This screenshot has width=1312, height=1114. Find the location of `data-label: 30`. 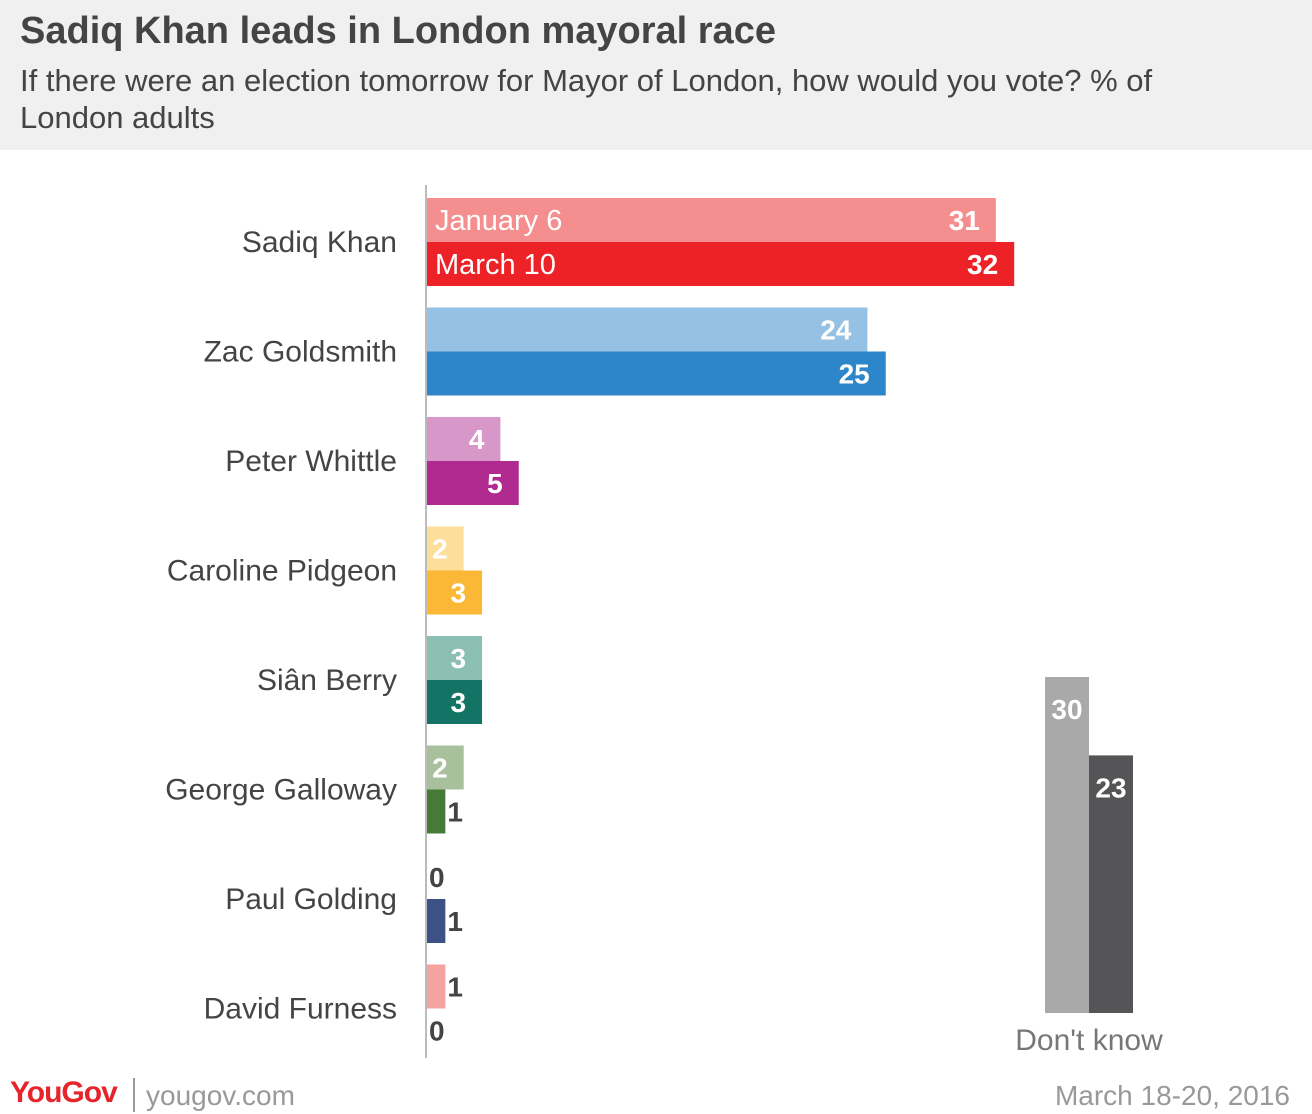

data-label: 30 is located at coordinates (1066, 709).